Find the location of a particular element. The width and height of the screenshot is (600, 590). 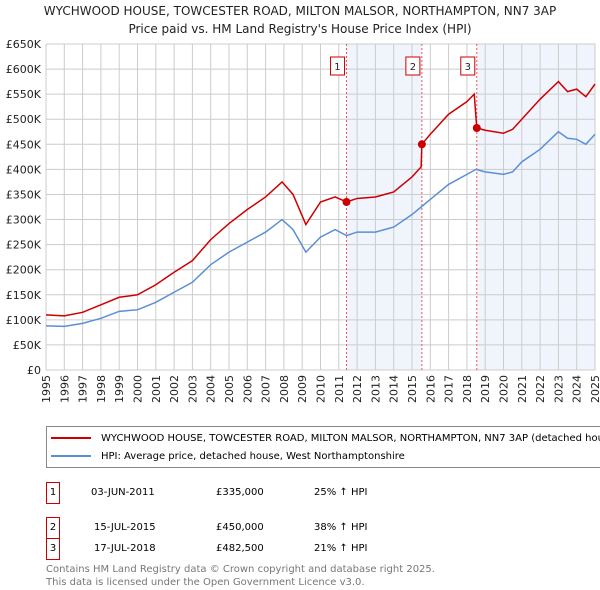

x-tick-label: 2010 is located at coordinates (321, 389).